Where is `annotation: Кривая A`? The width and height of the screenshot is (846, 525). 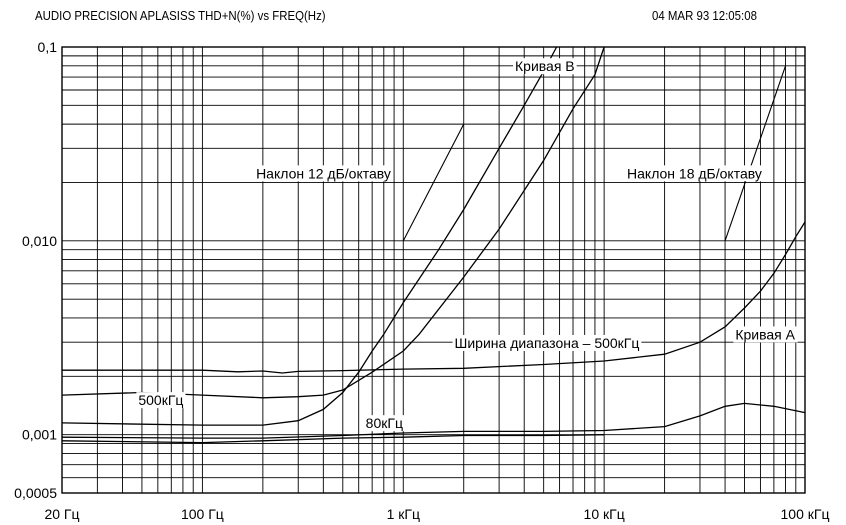
annotation: Кривая A is located at coordinates (765, 334).